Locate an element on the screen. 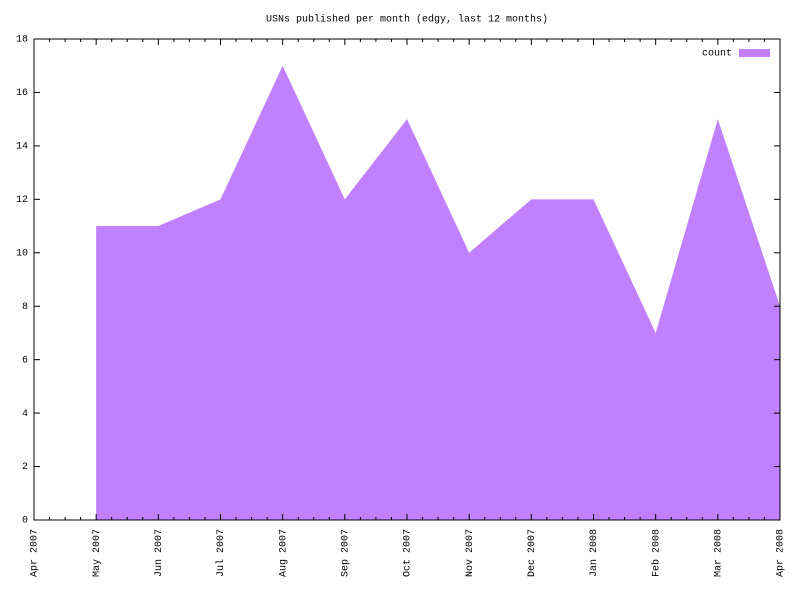 This screenshot has width=800, height=605. x-tick-label: May 2007 is located at coordinates (97, 553).